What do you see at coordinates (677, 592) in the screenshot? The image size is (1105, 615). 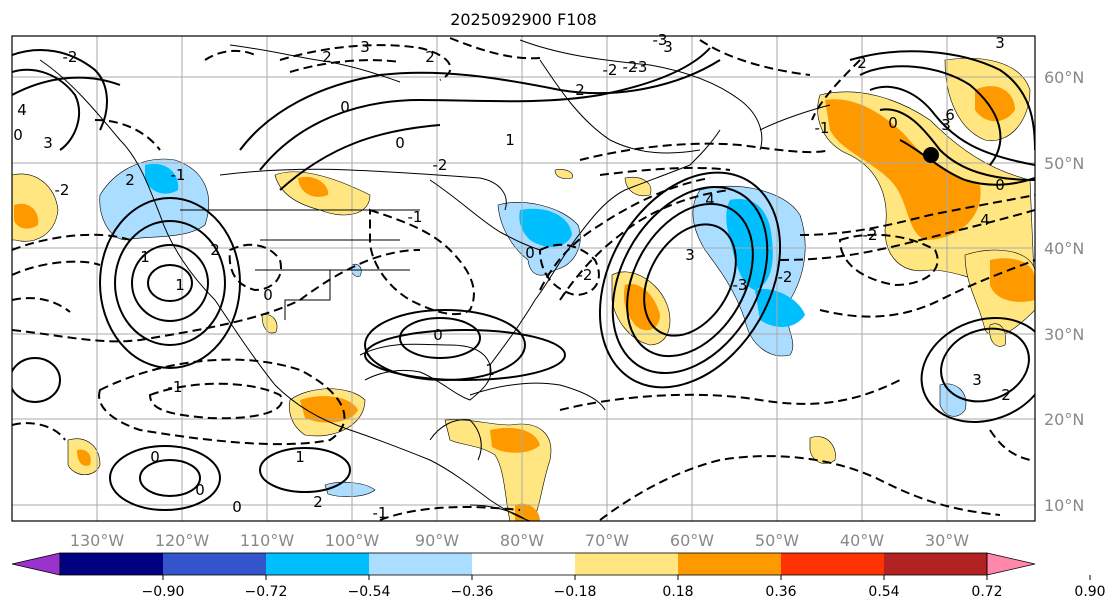 I see `colorbar-tick-label: 0.18` at bounding box center [677, 592].